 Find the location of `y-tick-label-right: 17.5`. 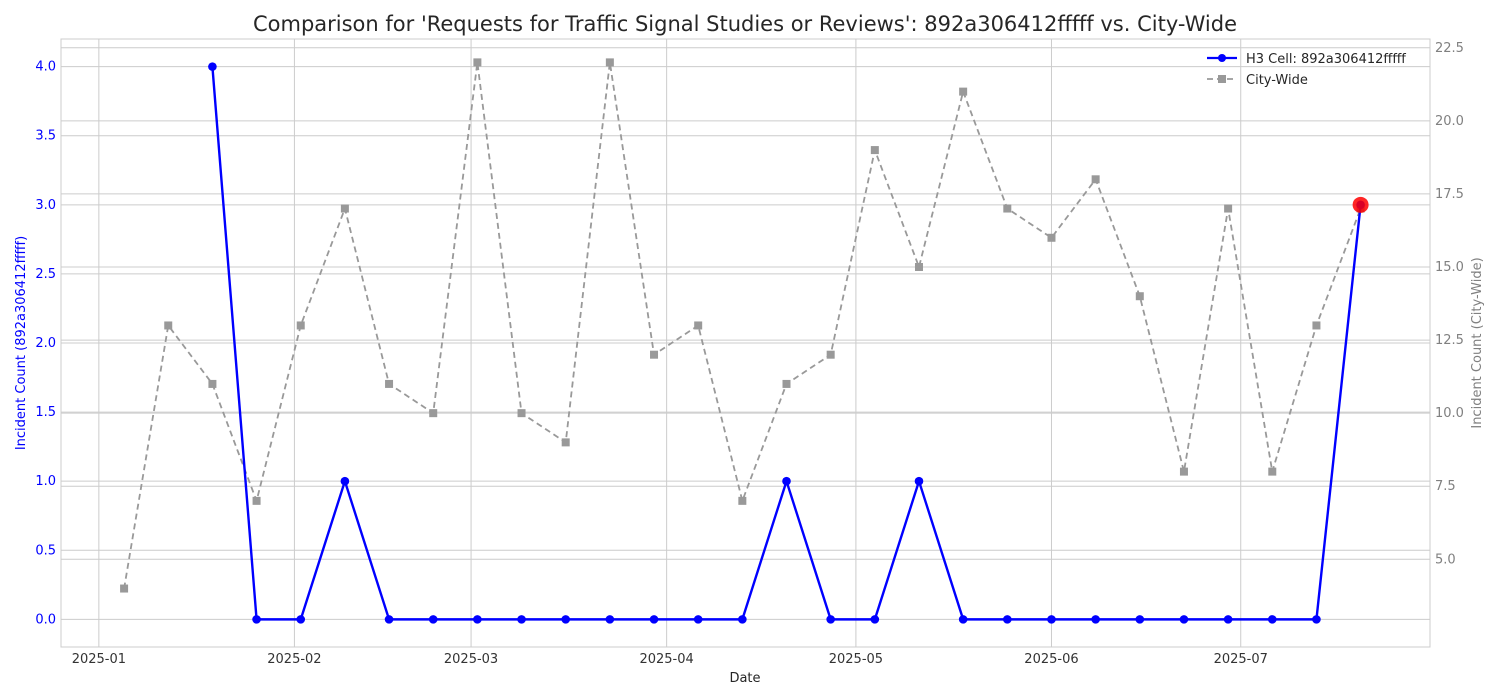

y-tick-label-right: 17.5 is located at coordinates (1449, 194).